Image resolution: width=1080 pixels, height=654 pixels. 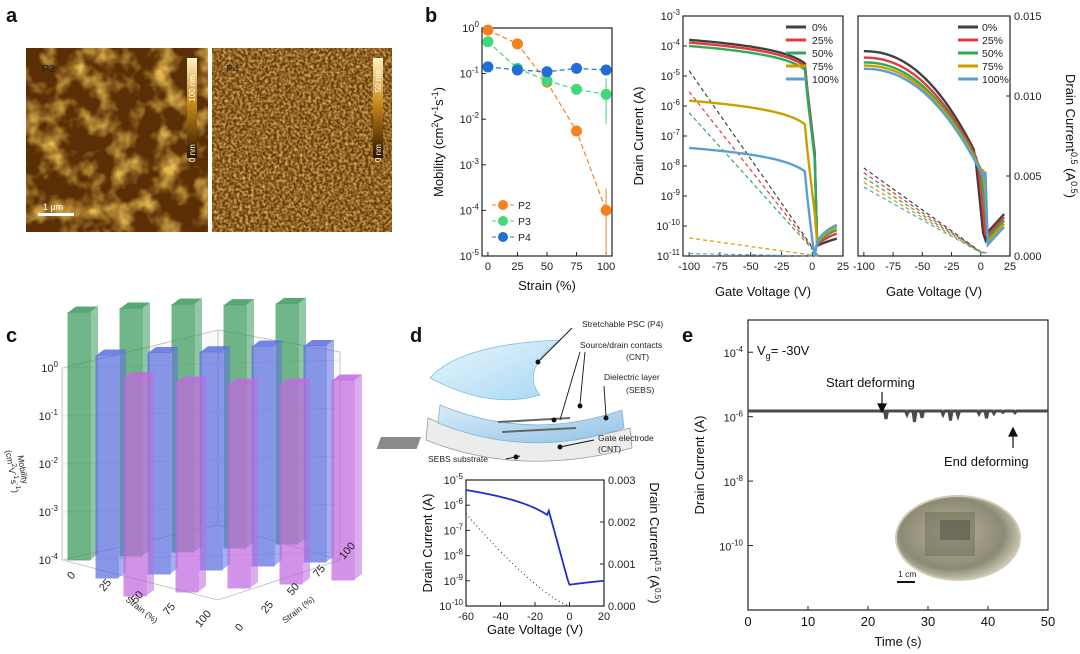 What do you see at coordinates (547, 120) in the screenshot?
I see `series-line-p2` at bounding box center [547, 120].